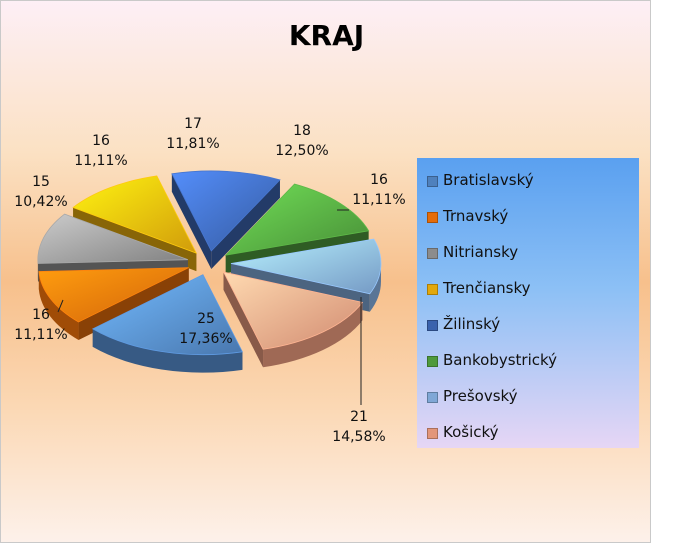 The width and height of the screenshot is (683, 556). What do you see at coordinates (297, 219) in the screenshot?
I see `slice-top-Bankobystrický` at bounding box center [297, 219].